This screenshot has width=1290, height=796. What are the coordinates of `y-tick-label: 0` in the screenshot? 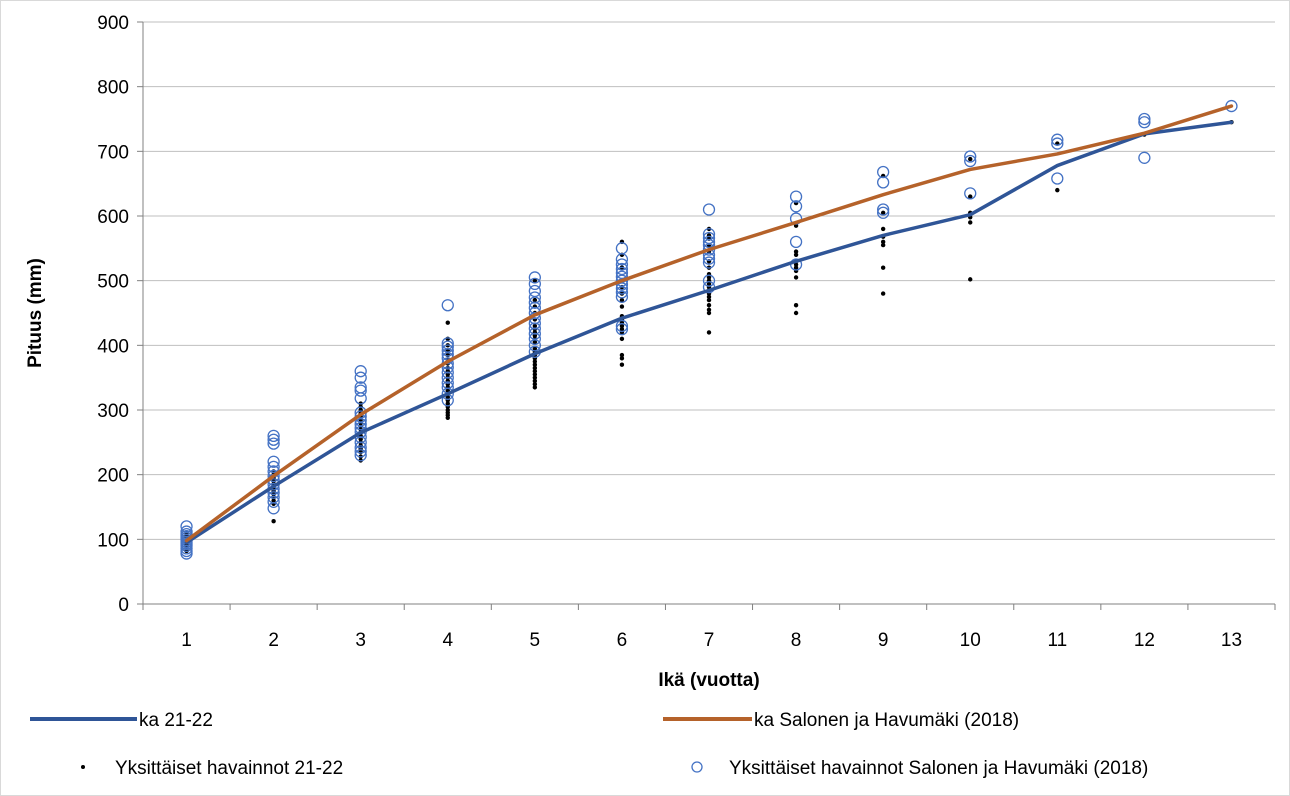 It's located at (123, 605).